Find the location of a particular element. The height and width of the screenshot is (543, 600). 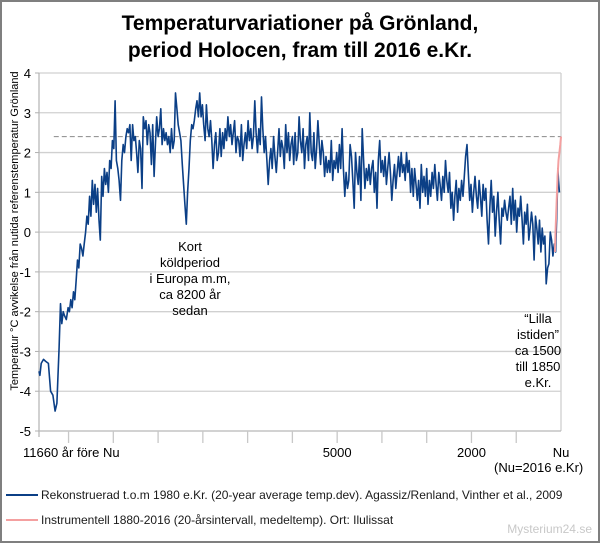

x-tick-label: 11660 år före Nu is located at coordinates (71, 452).